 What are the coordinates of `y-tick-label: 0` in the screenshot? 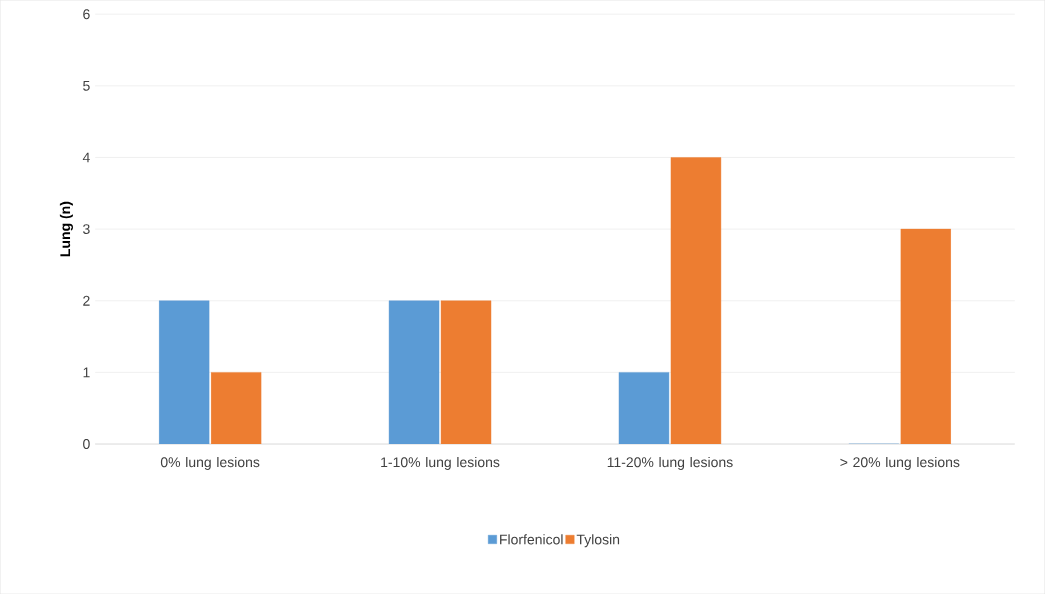 It's located at (86, 443).